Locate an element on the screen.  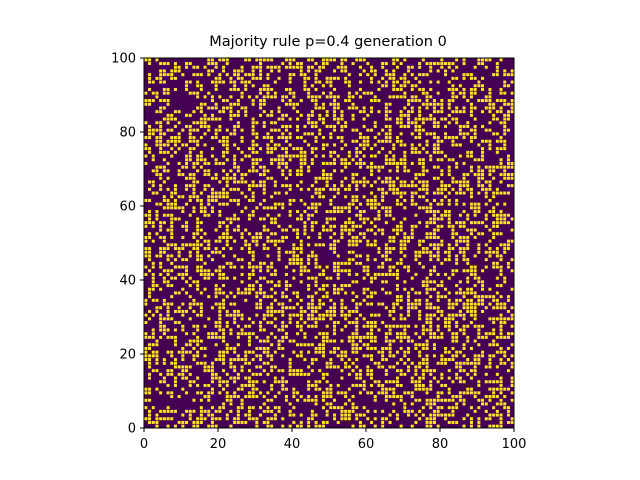
y-tick-label: 20 is located at coordinates (127, 355).